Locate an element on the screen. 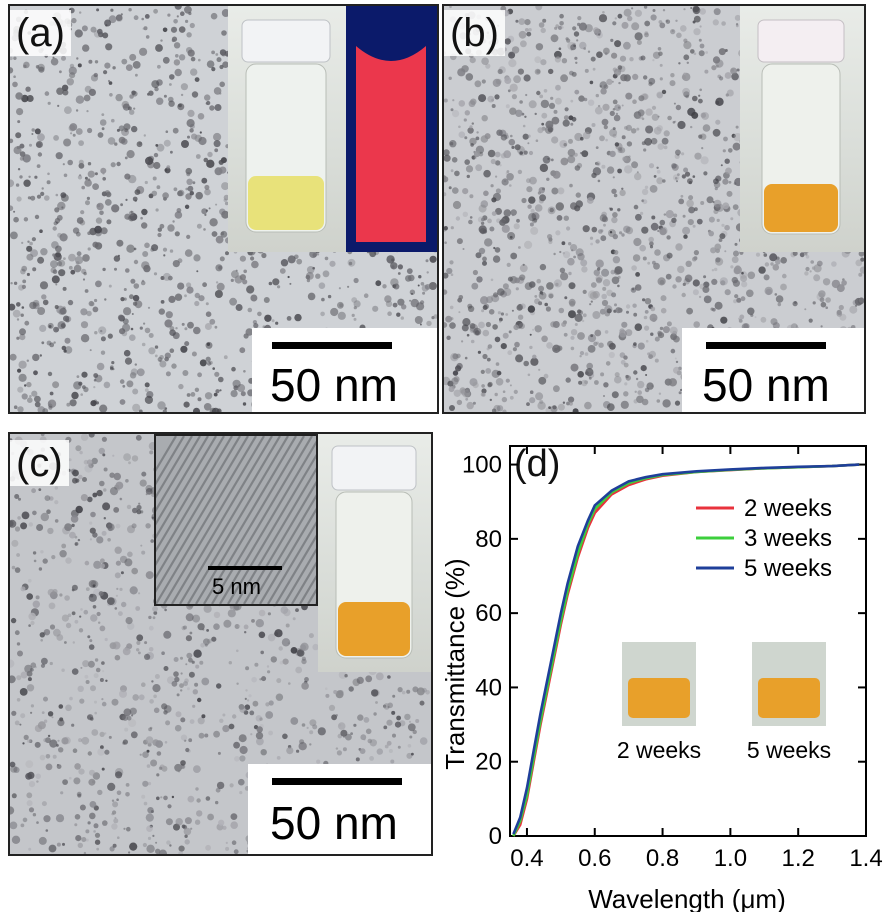 Image resolution: width=886 pixels, height=912 pixels. legend-label: 2 weeks is located at coordinates (788, 508).